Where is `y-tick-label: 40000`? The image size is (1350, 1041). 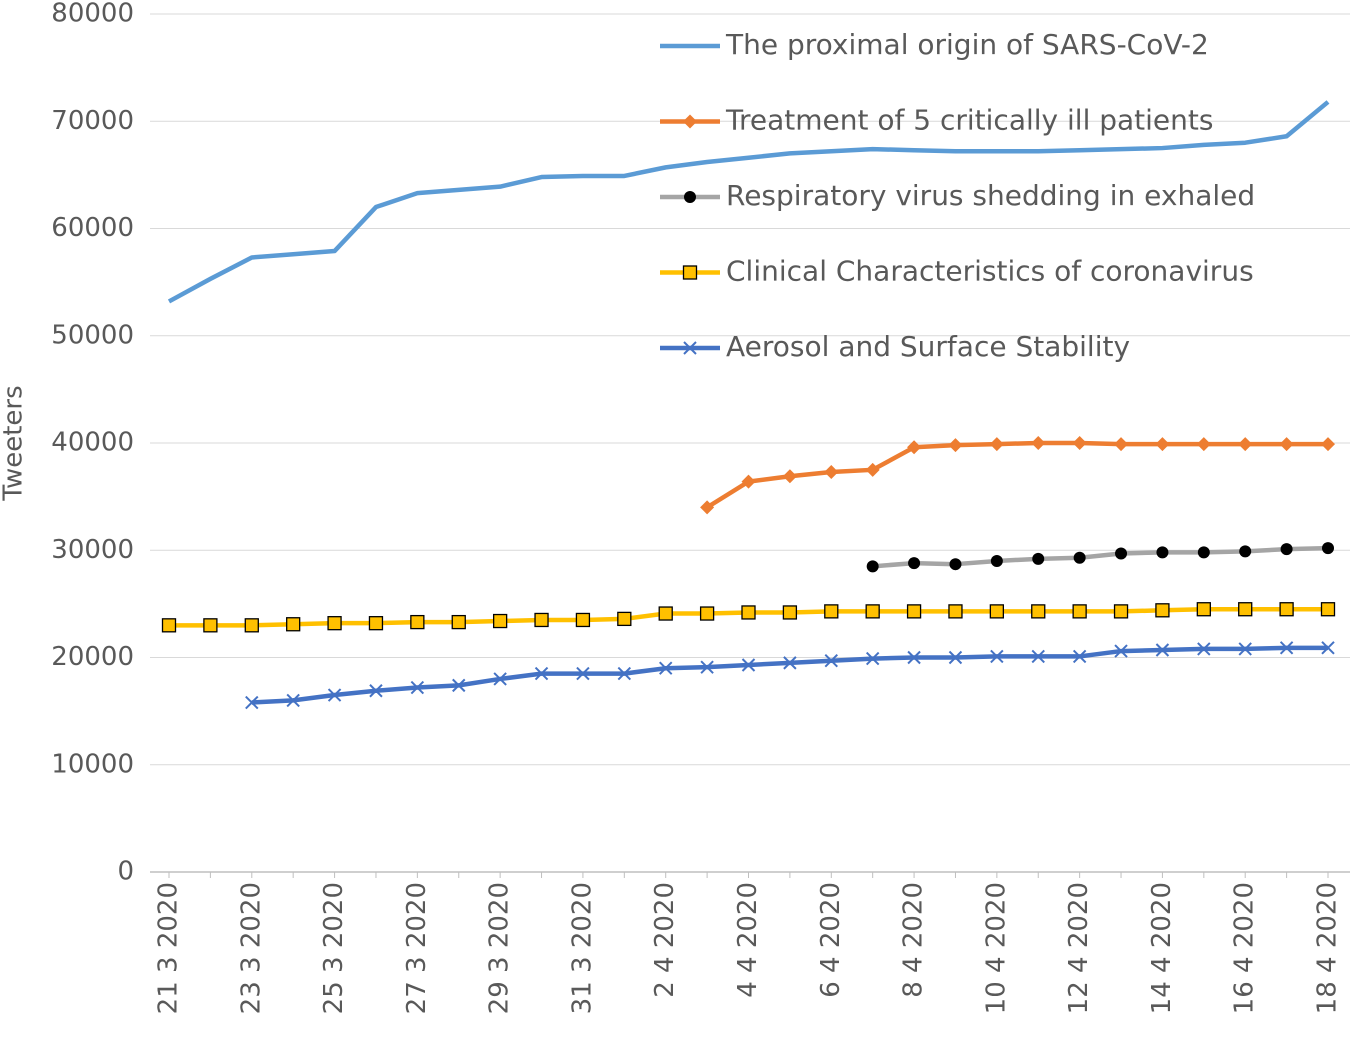 y-tick-label: 40000 is located at coordinates (92, 443).